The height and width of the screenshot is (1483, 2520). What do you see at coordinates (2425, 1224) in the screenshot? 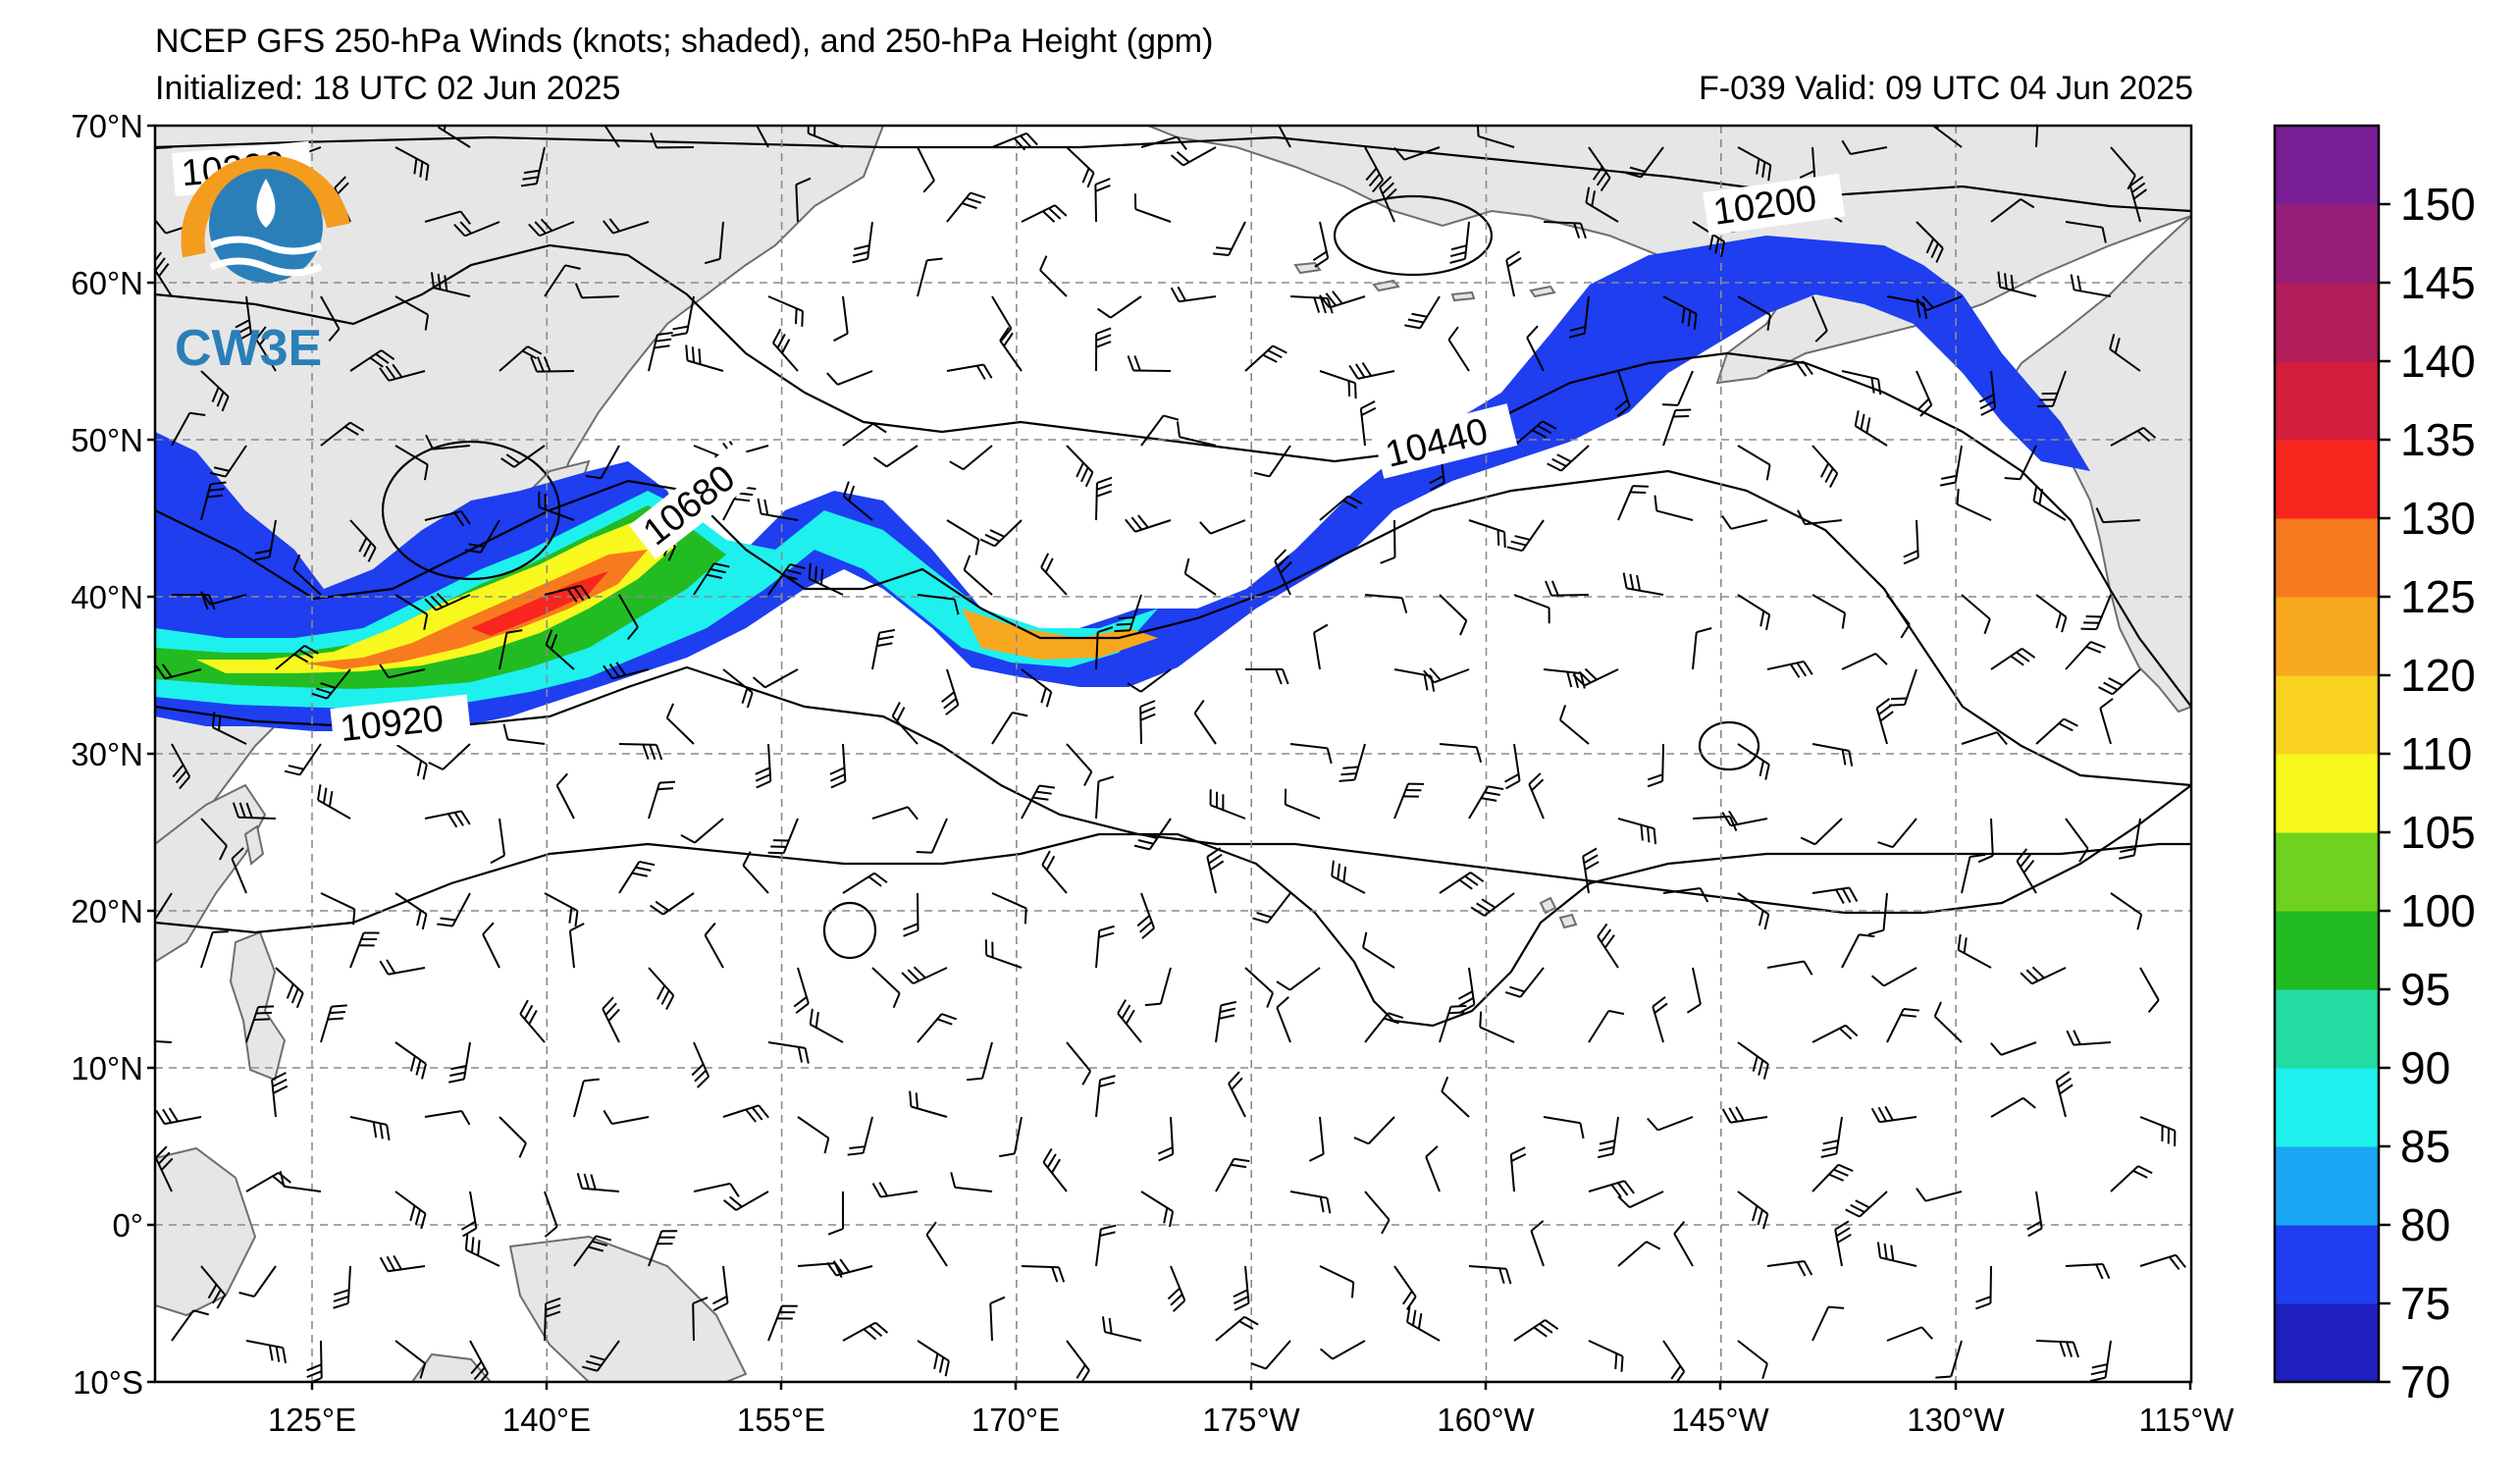
I see `colorbar-label: 80` at bounding box center [2425, 1224].